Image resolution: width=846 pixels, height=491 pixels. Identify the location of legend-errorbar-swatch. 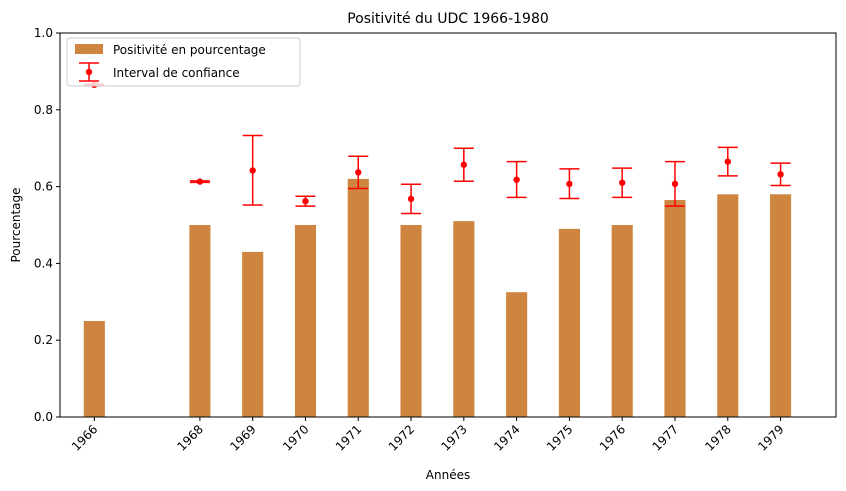
(89, 72).